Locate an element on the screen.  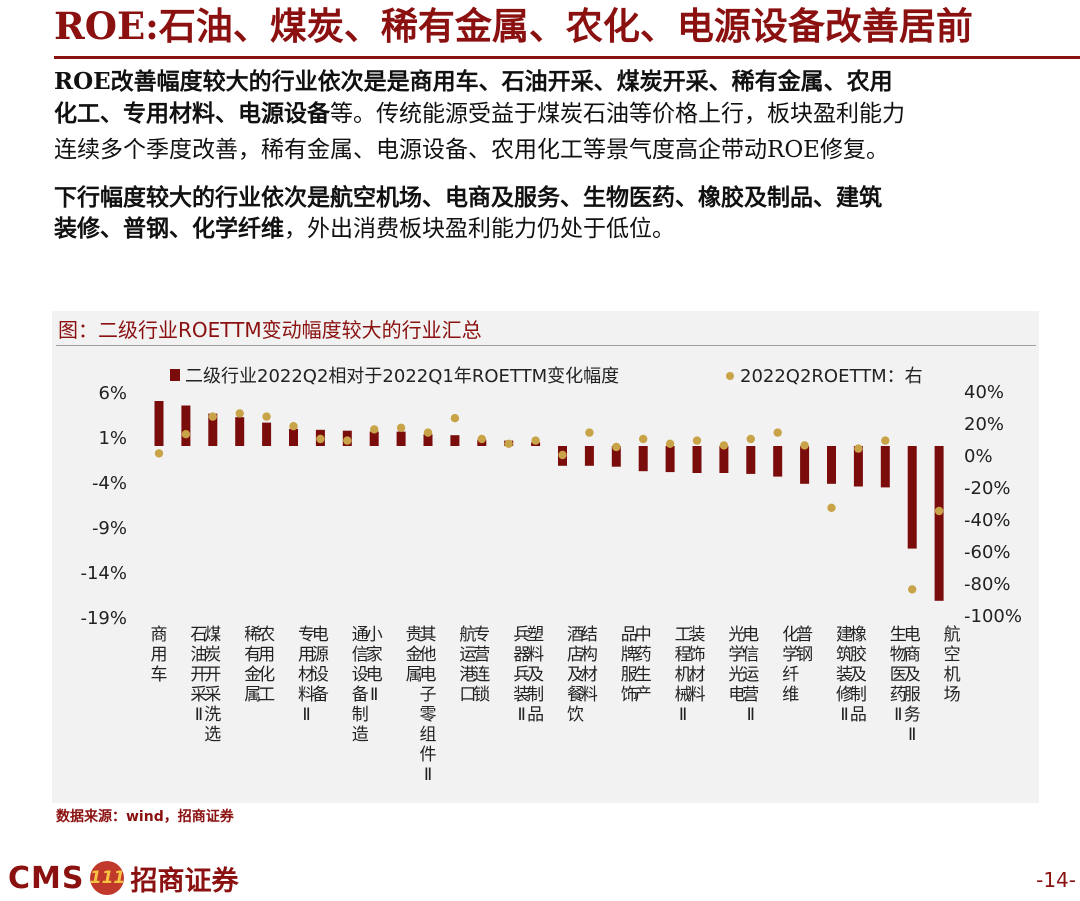
y-right-tick-label: -100% is located at coordinates (993, 616).